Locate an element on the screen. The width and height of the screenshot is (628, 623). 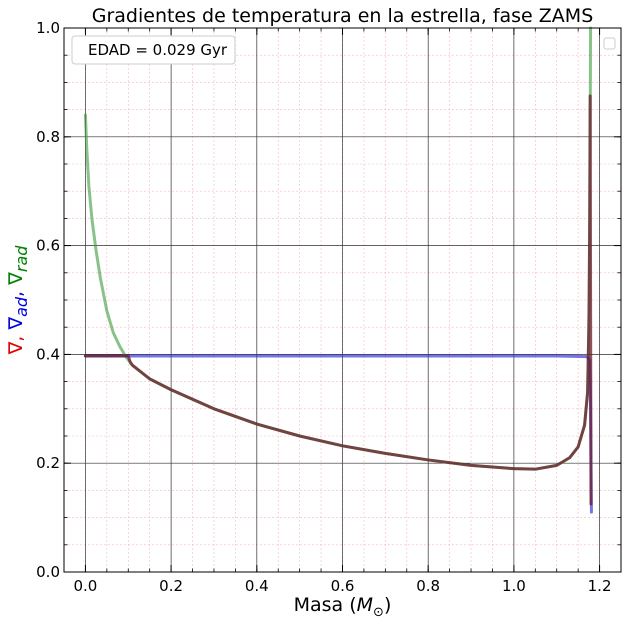
legend: EDAD = 0.029 Gyr is located at coordinates (153, 50).